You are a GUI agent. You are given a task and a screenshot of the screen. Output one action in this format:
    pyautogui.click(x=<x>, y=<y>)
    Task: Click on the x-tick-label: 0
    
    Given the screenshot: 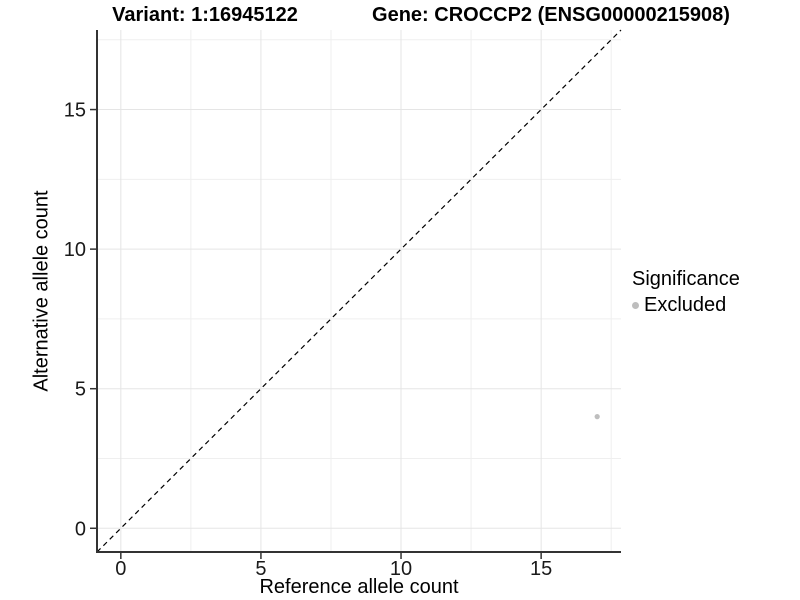 What is the action you would take?
    pyautogui.click(x=120, y=569)
    